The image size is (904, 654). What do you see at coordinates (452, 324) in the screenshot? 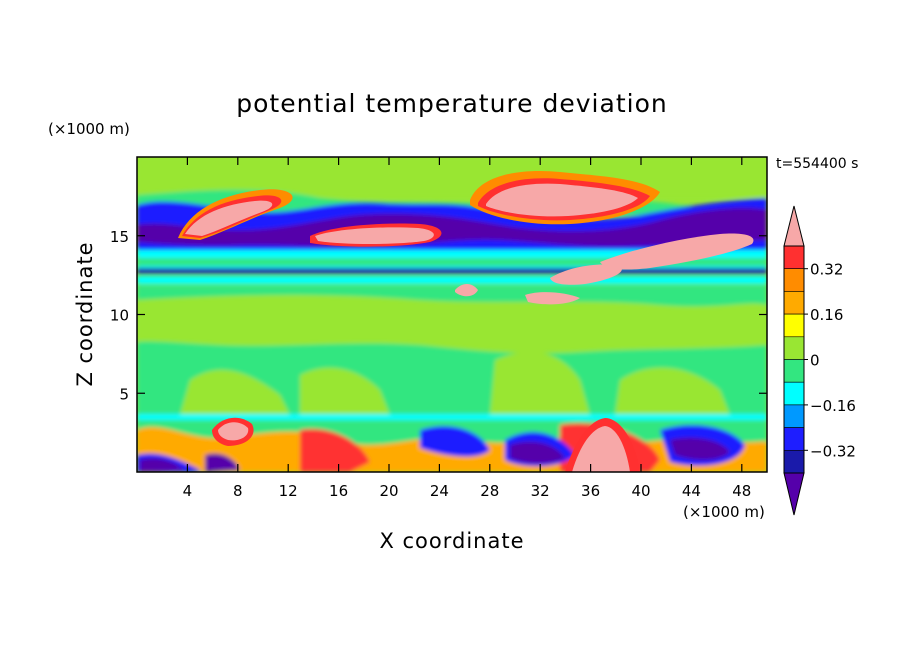
I see `field-middle-patch` at bounding box center [452, 324].